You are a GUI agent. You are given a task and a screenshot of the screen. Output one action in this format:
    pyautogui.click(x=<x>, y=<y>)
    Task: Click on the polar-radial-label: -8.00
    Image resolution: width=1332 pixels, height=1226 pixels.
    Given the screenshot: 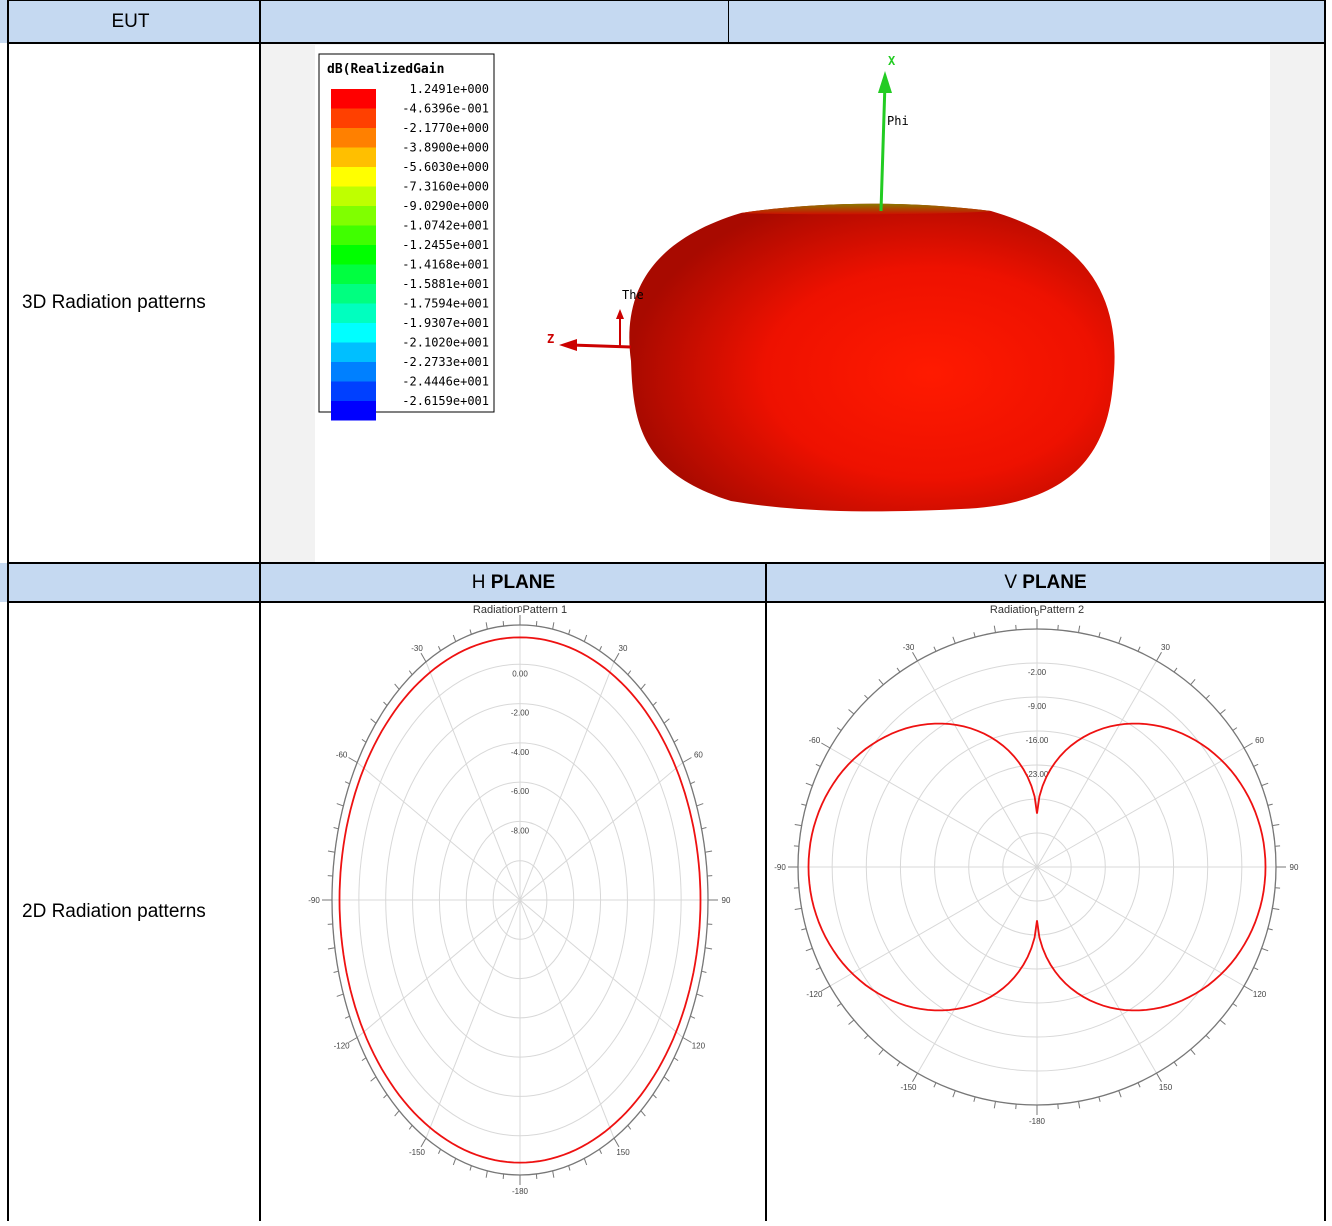 What is the action you would take?
    pyautogui.click(x=520, y=830)
    